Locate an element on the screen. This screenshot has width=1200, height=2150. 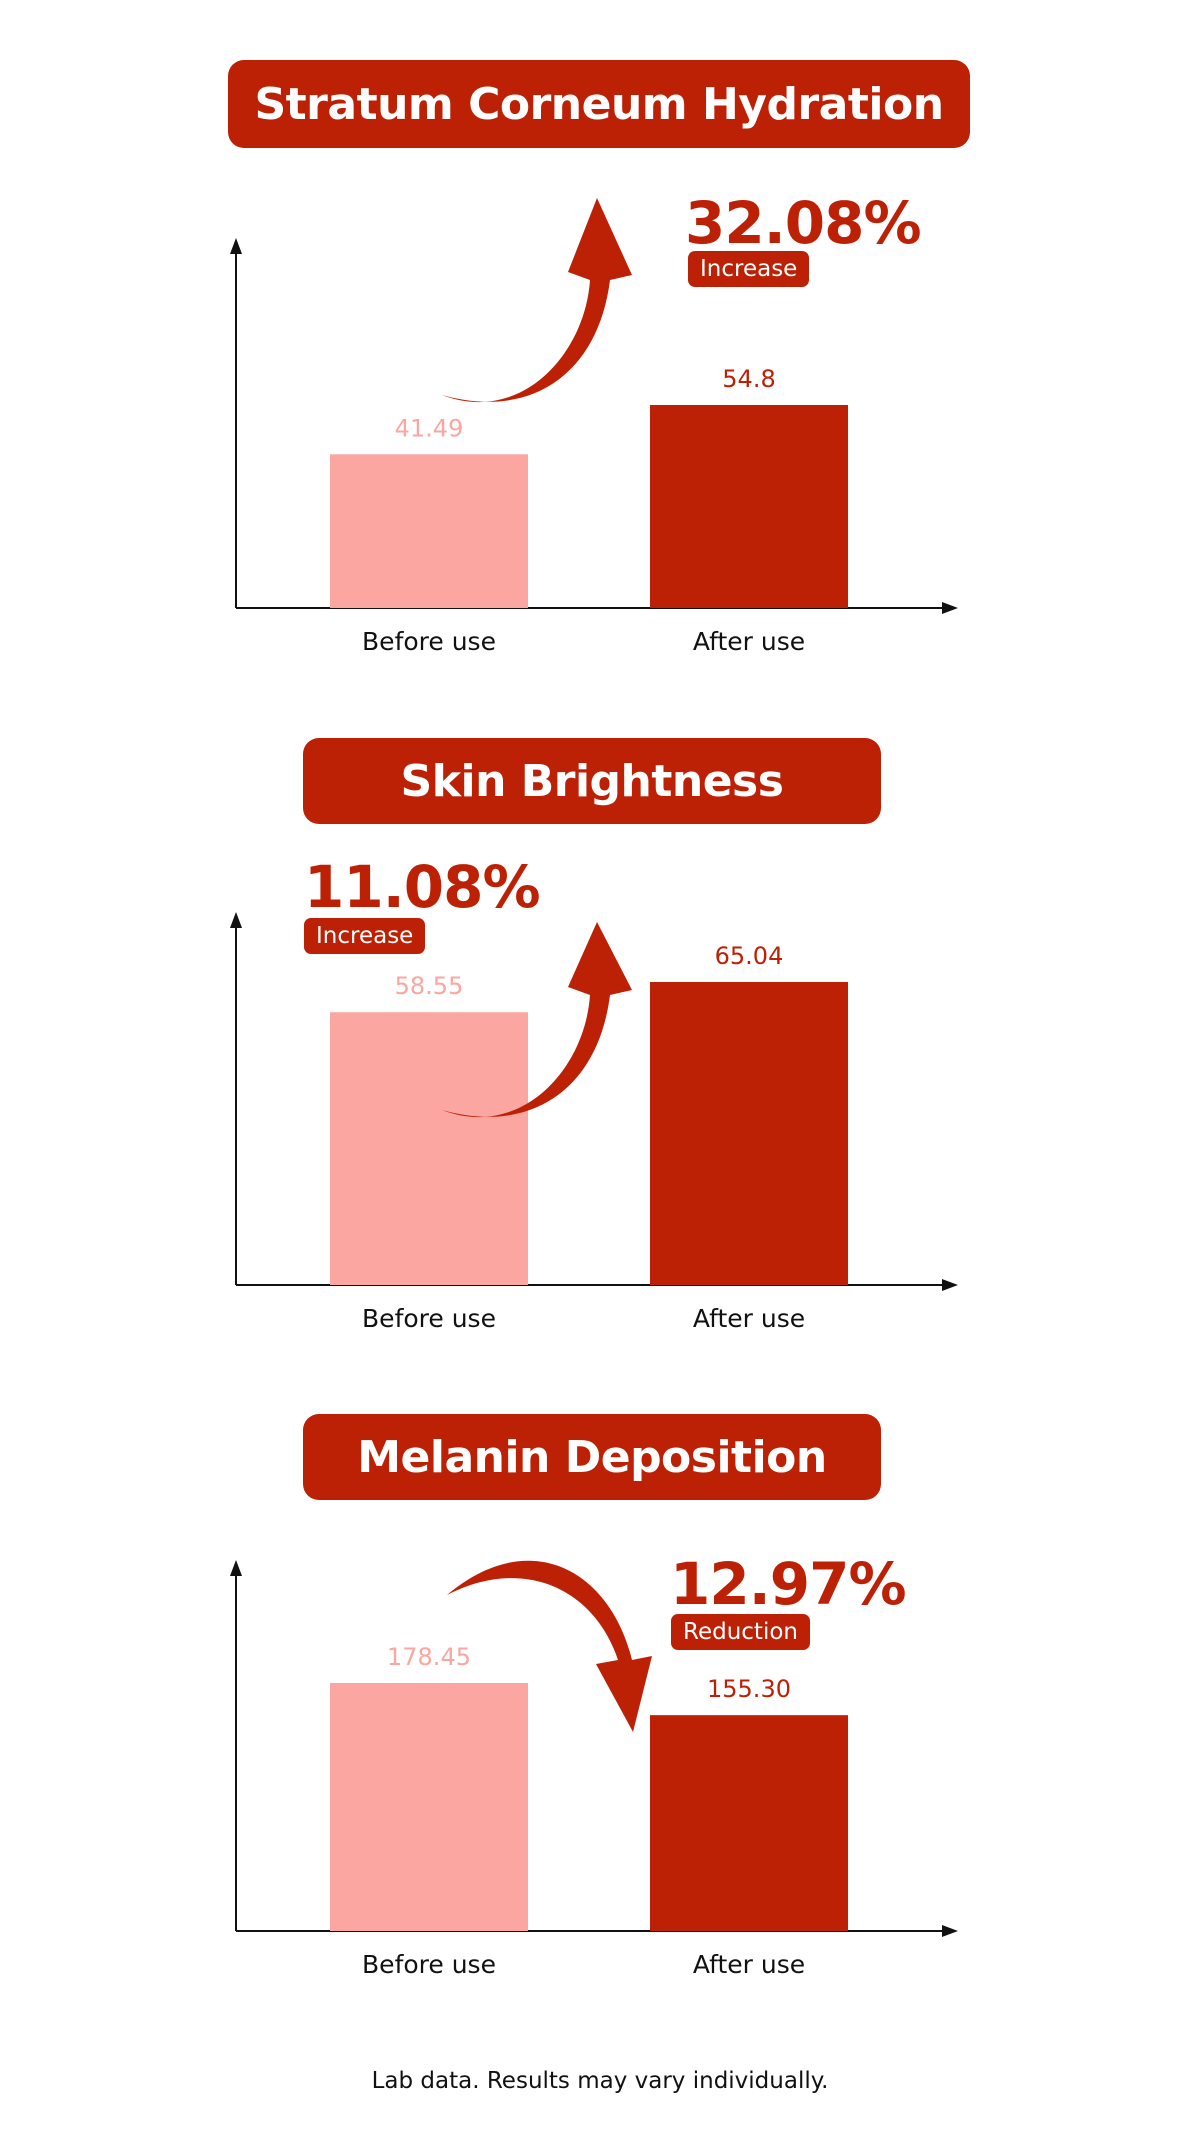
data-label: 178.45 is located at coordinates (429, 1657).